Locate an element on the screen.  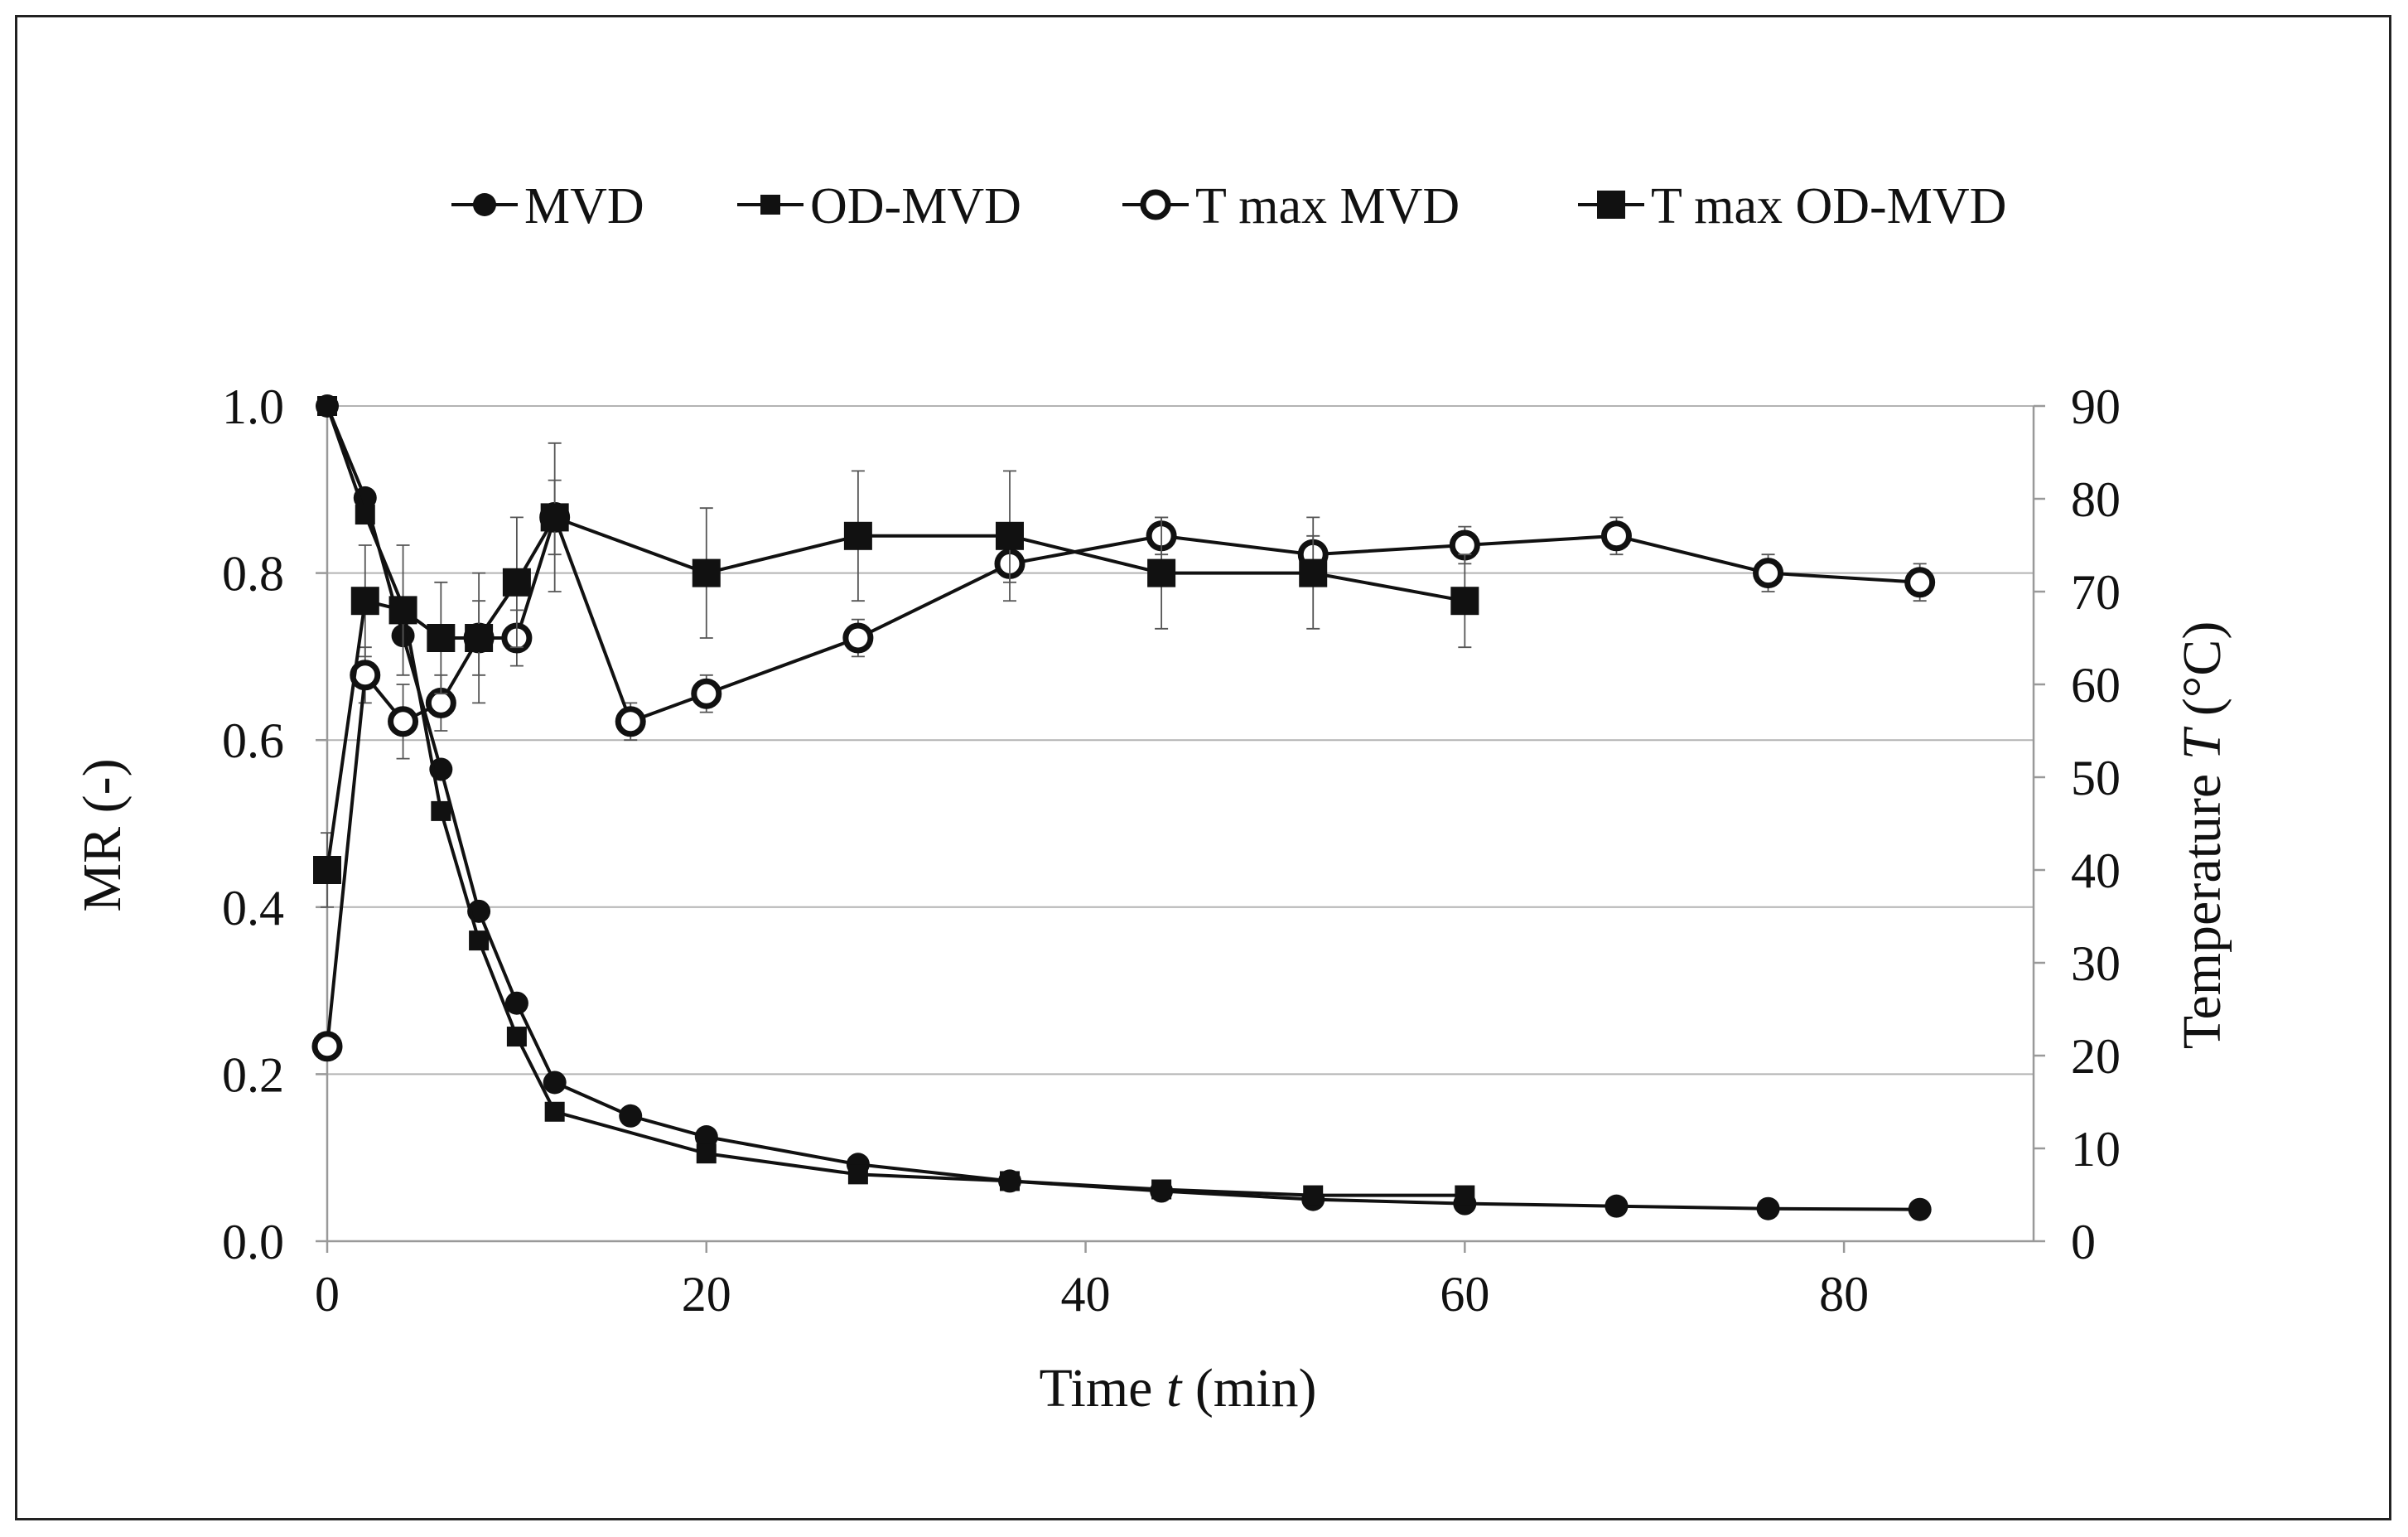
y-tick-label: 0.0 is located at coordinates (253, 1242).